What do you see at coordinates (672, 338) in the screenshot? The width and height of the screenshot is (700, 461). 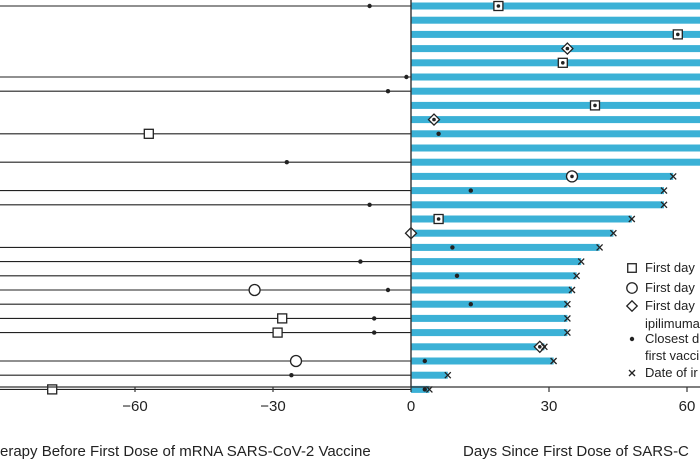 I see `legend-label: Closest d` at bounding box center [672, 338].